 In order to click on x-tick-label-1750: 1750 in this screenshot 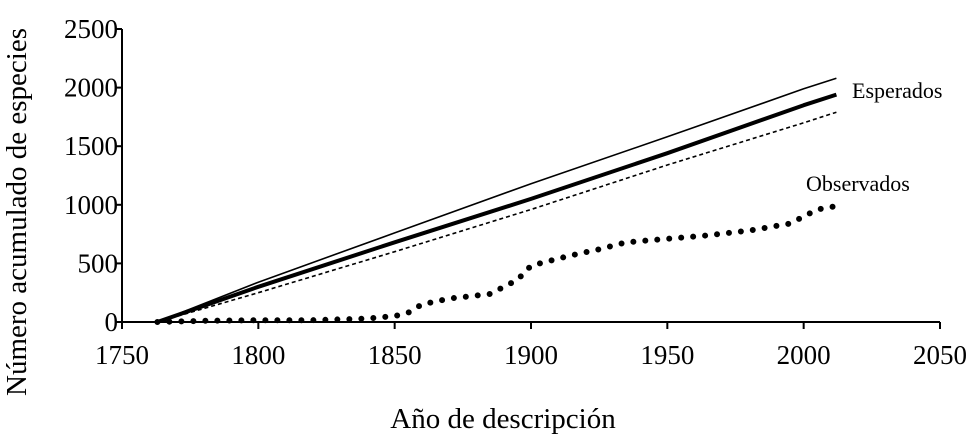, I will do `click(122, 355)`.